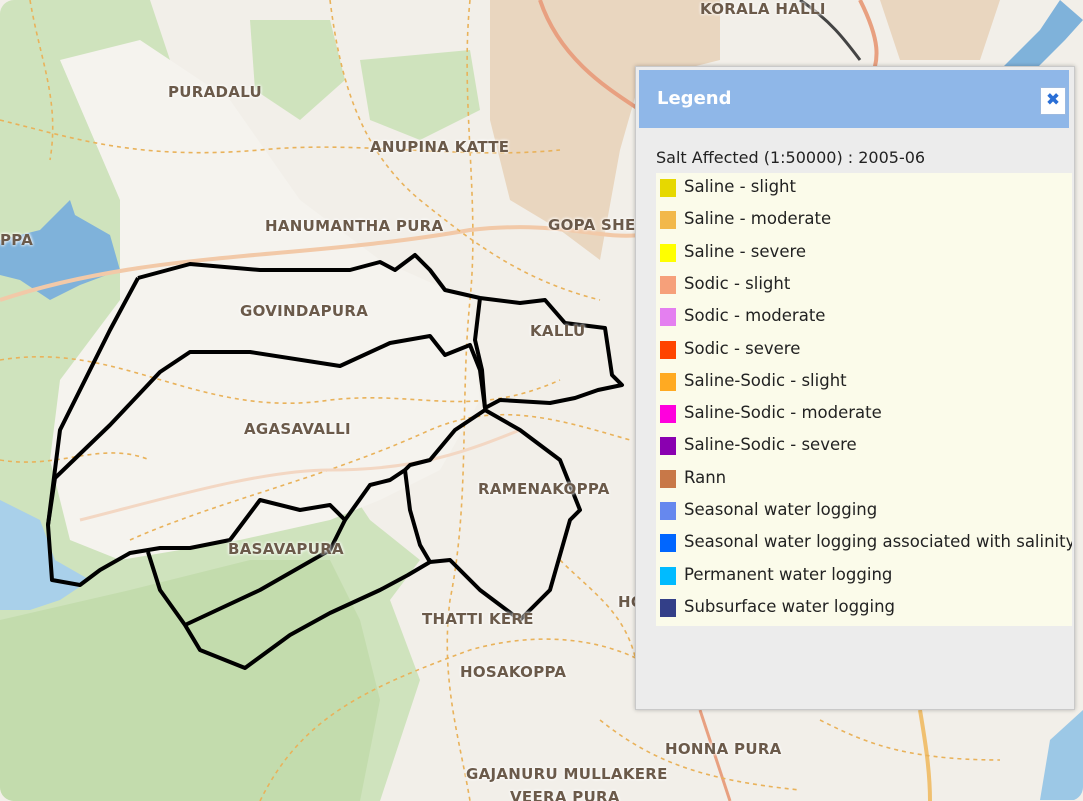  What do you see at coordinates (864, 479) in the screenshot?
I see `legend-item: Rann` at bounding box center [864, 479].